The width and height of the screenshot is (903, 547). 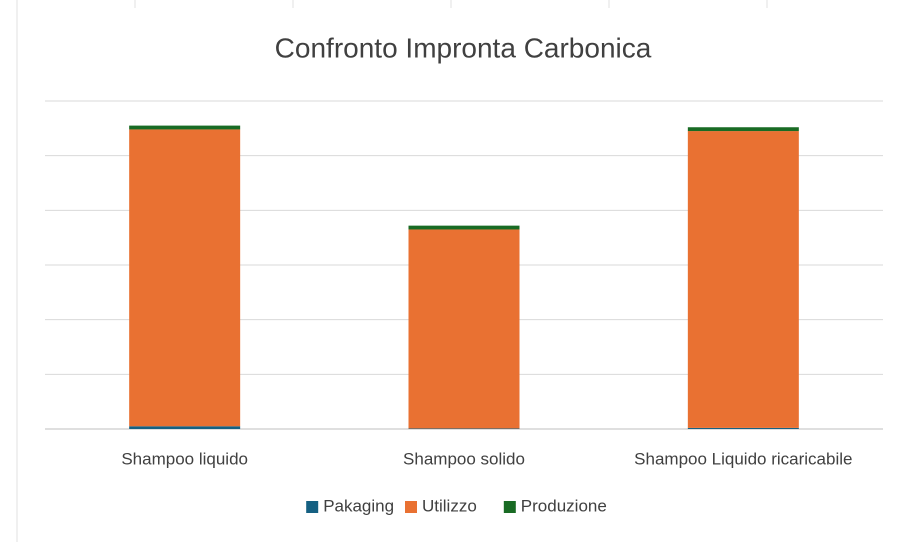 I want to click on x-tick-label: Shampoo liquido, so click(x=184, y=458).